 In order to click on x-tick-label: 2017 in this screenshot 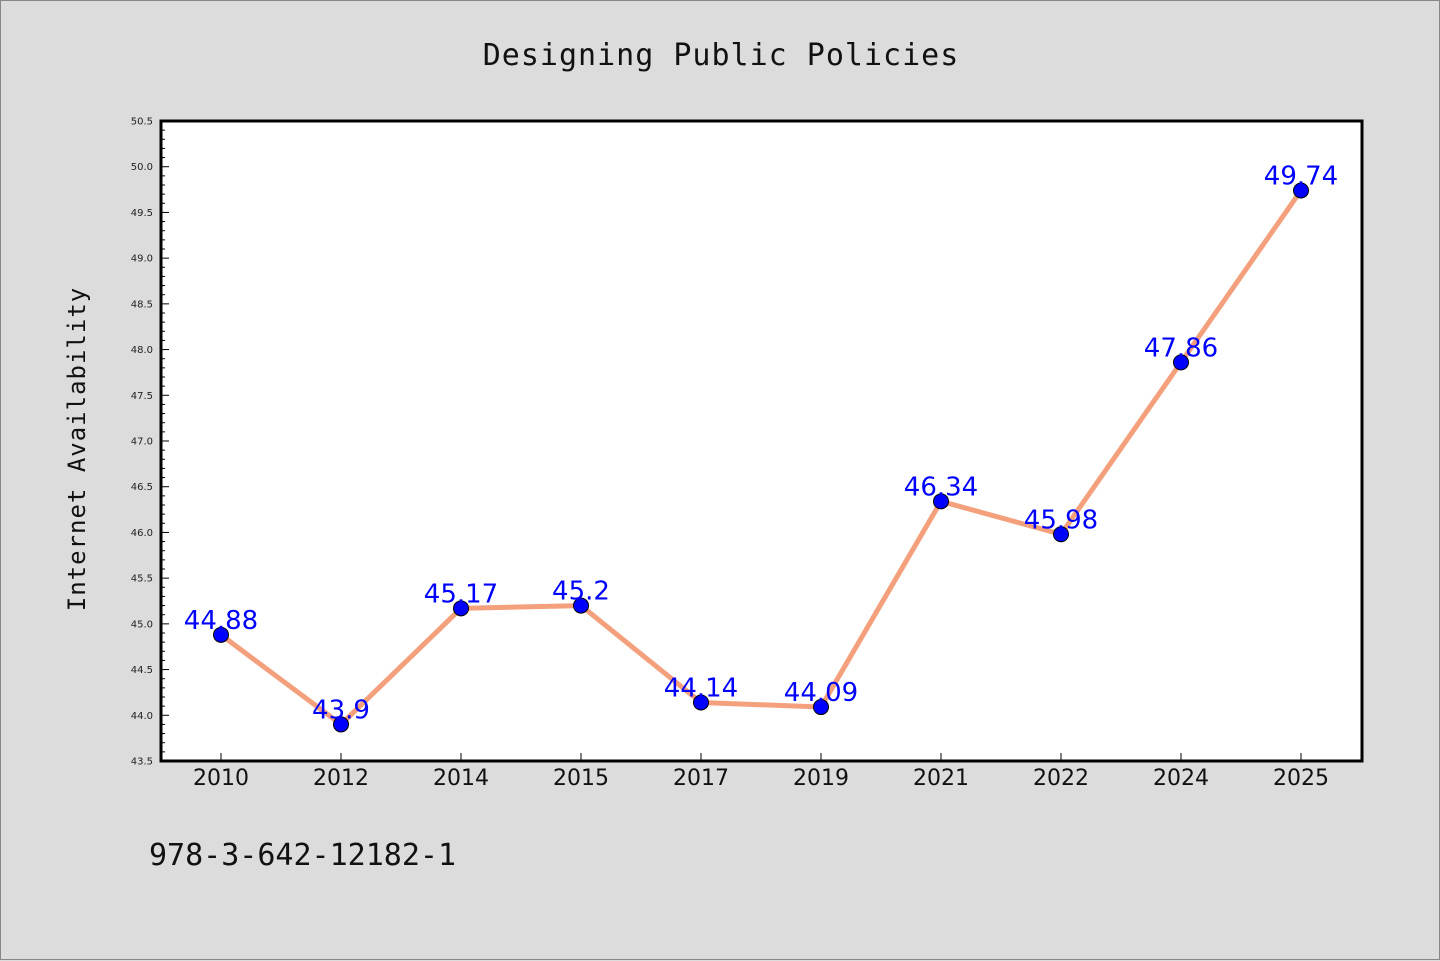, I will do `click(701, 778)`.